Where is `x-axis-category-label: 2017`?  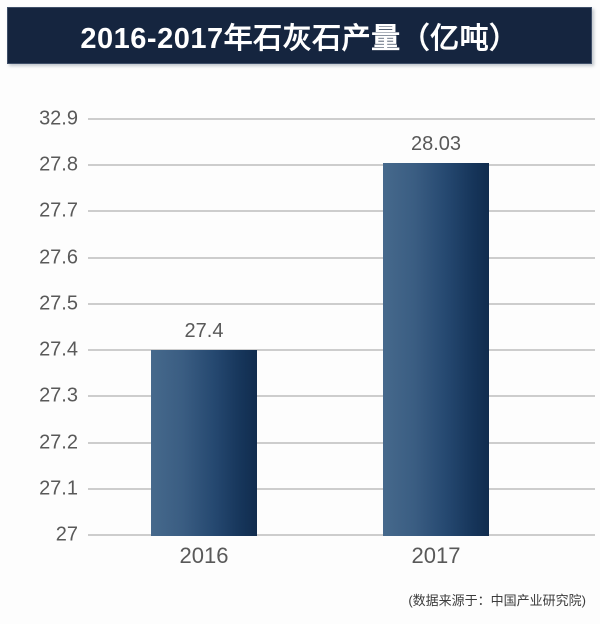
x-axis-category-label: 2017 is located at coordinates (436, 555).